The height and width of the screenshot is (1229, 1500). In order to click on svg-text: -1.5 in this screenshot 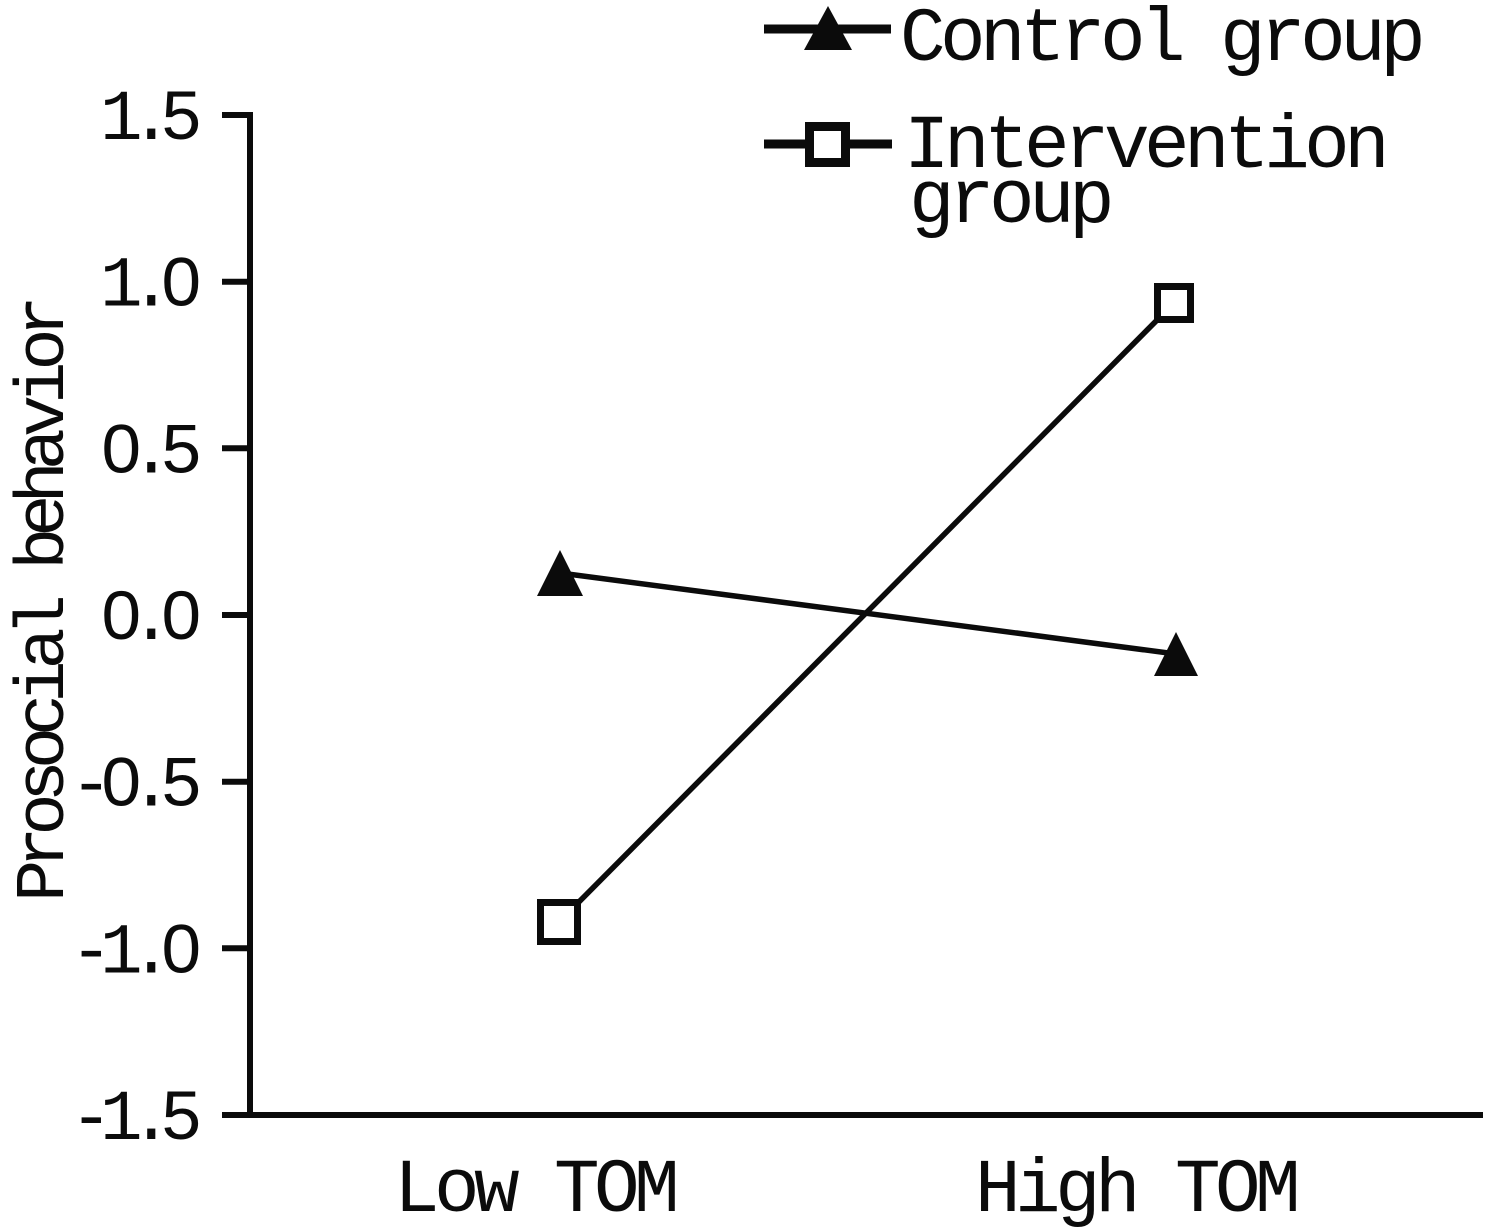, I will do `click(134, 1121)`.